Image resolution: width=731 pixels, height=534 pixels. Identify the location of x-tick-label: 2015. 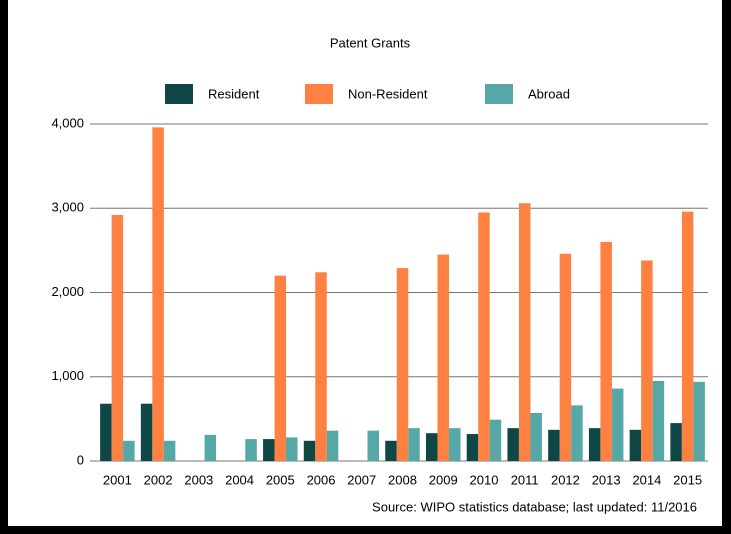
(687, 479).